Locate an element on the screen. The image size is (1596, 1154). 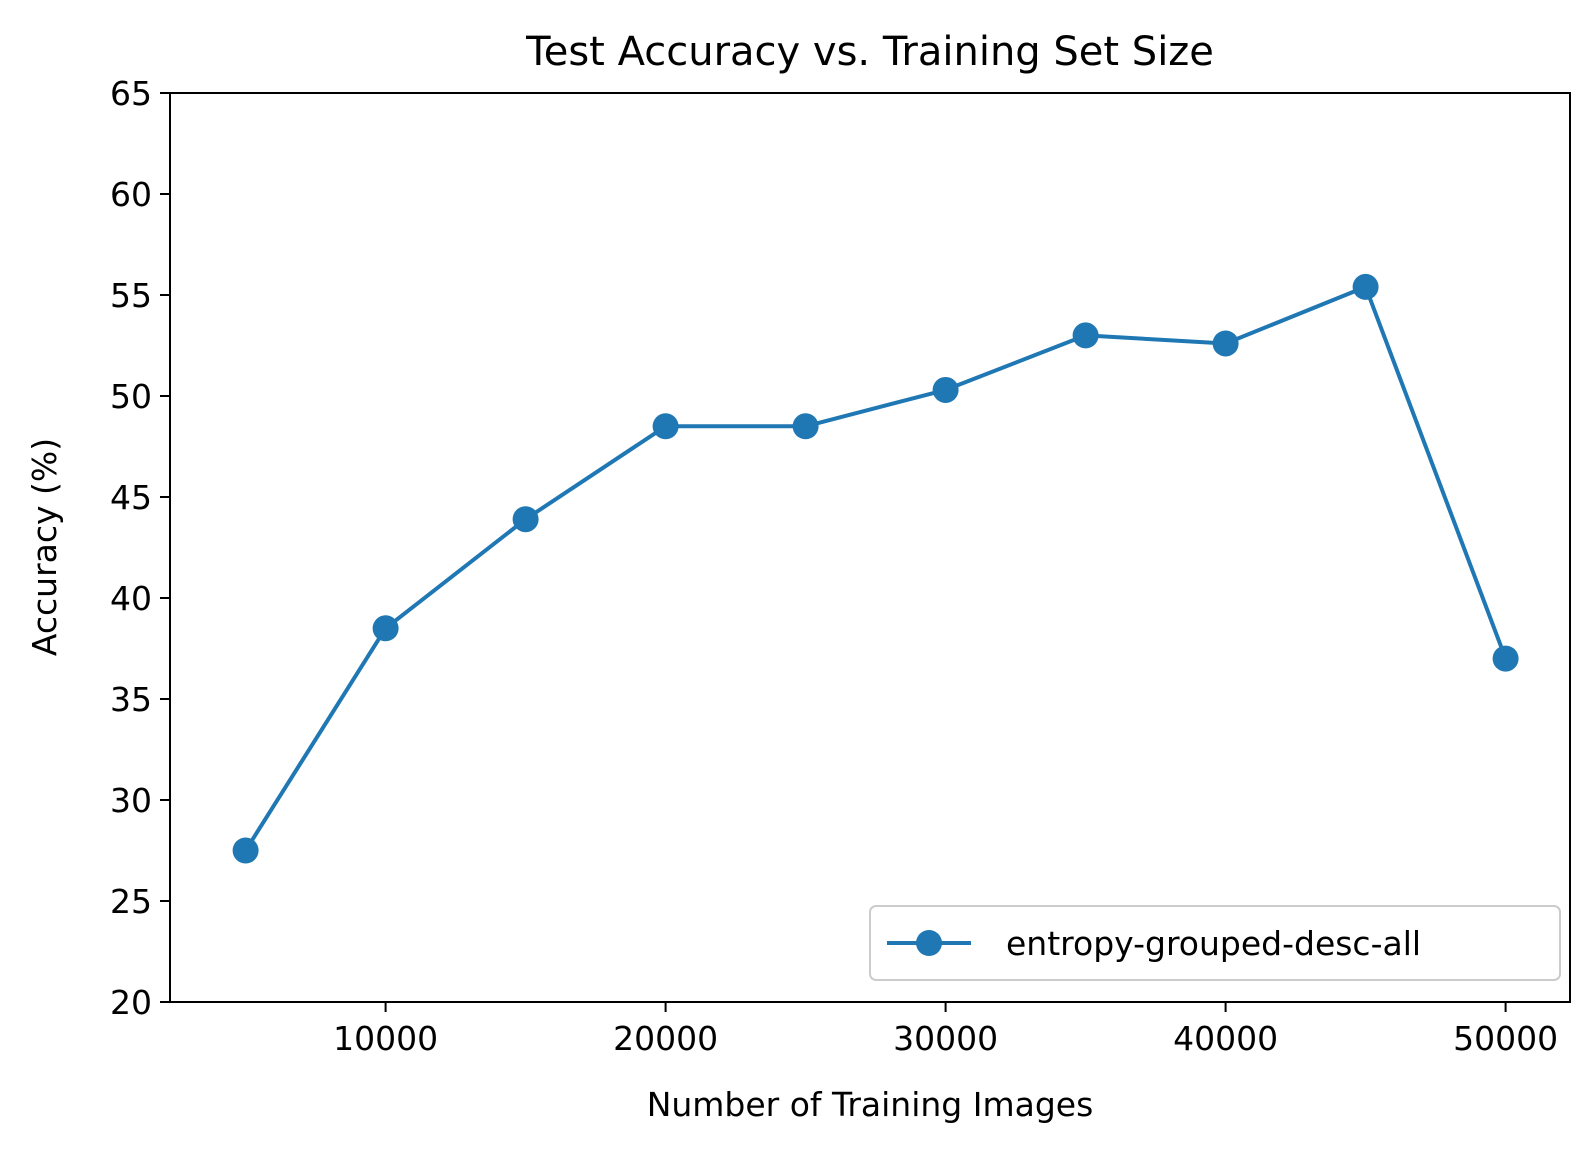
y-axis: 20 25 30 35 40 45 50 55 60 65 is located at coordinates (140, 548).